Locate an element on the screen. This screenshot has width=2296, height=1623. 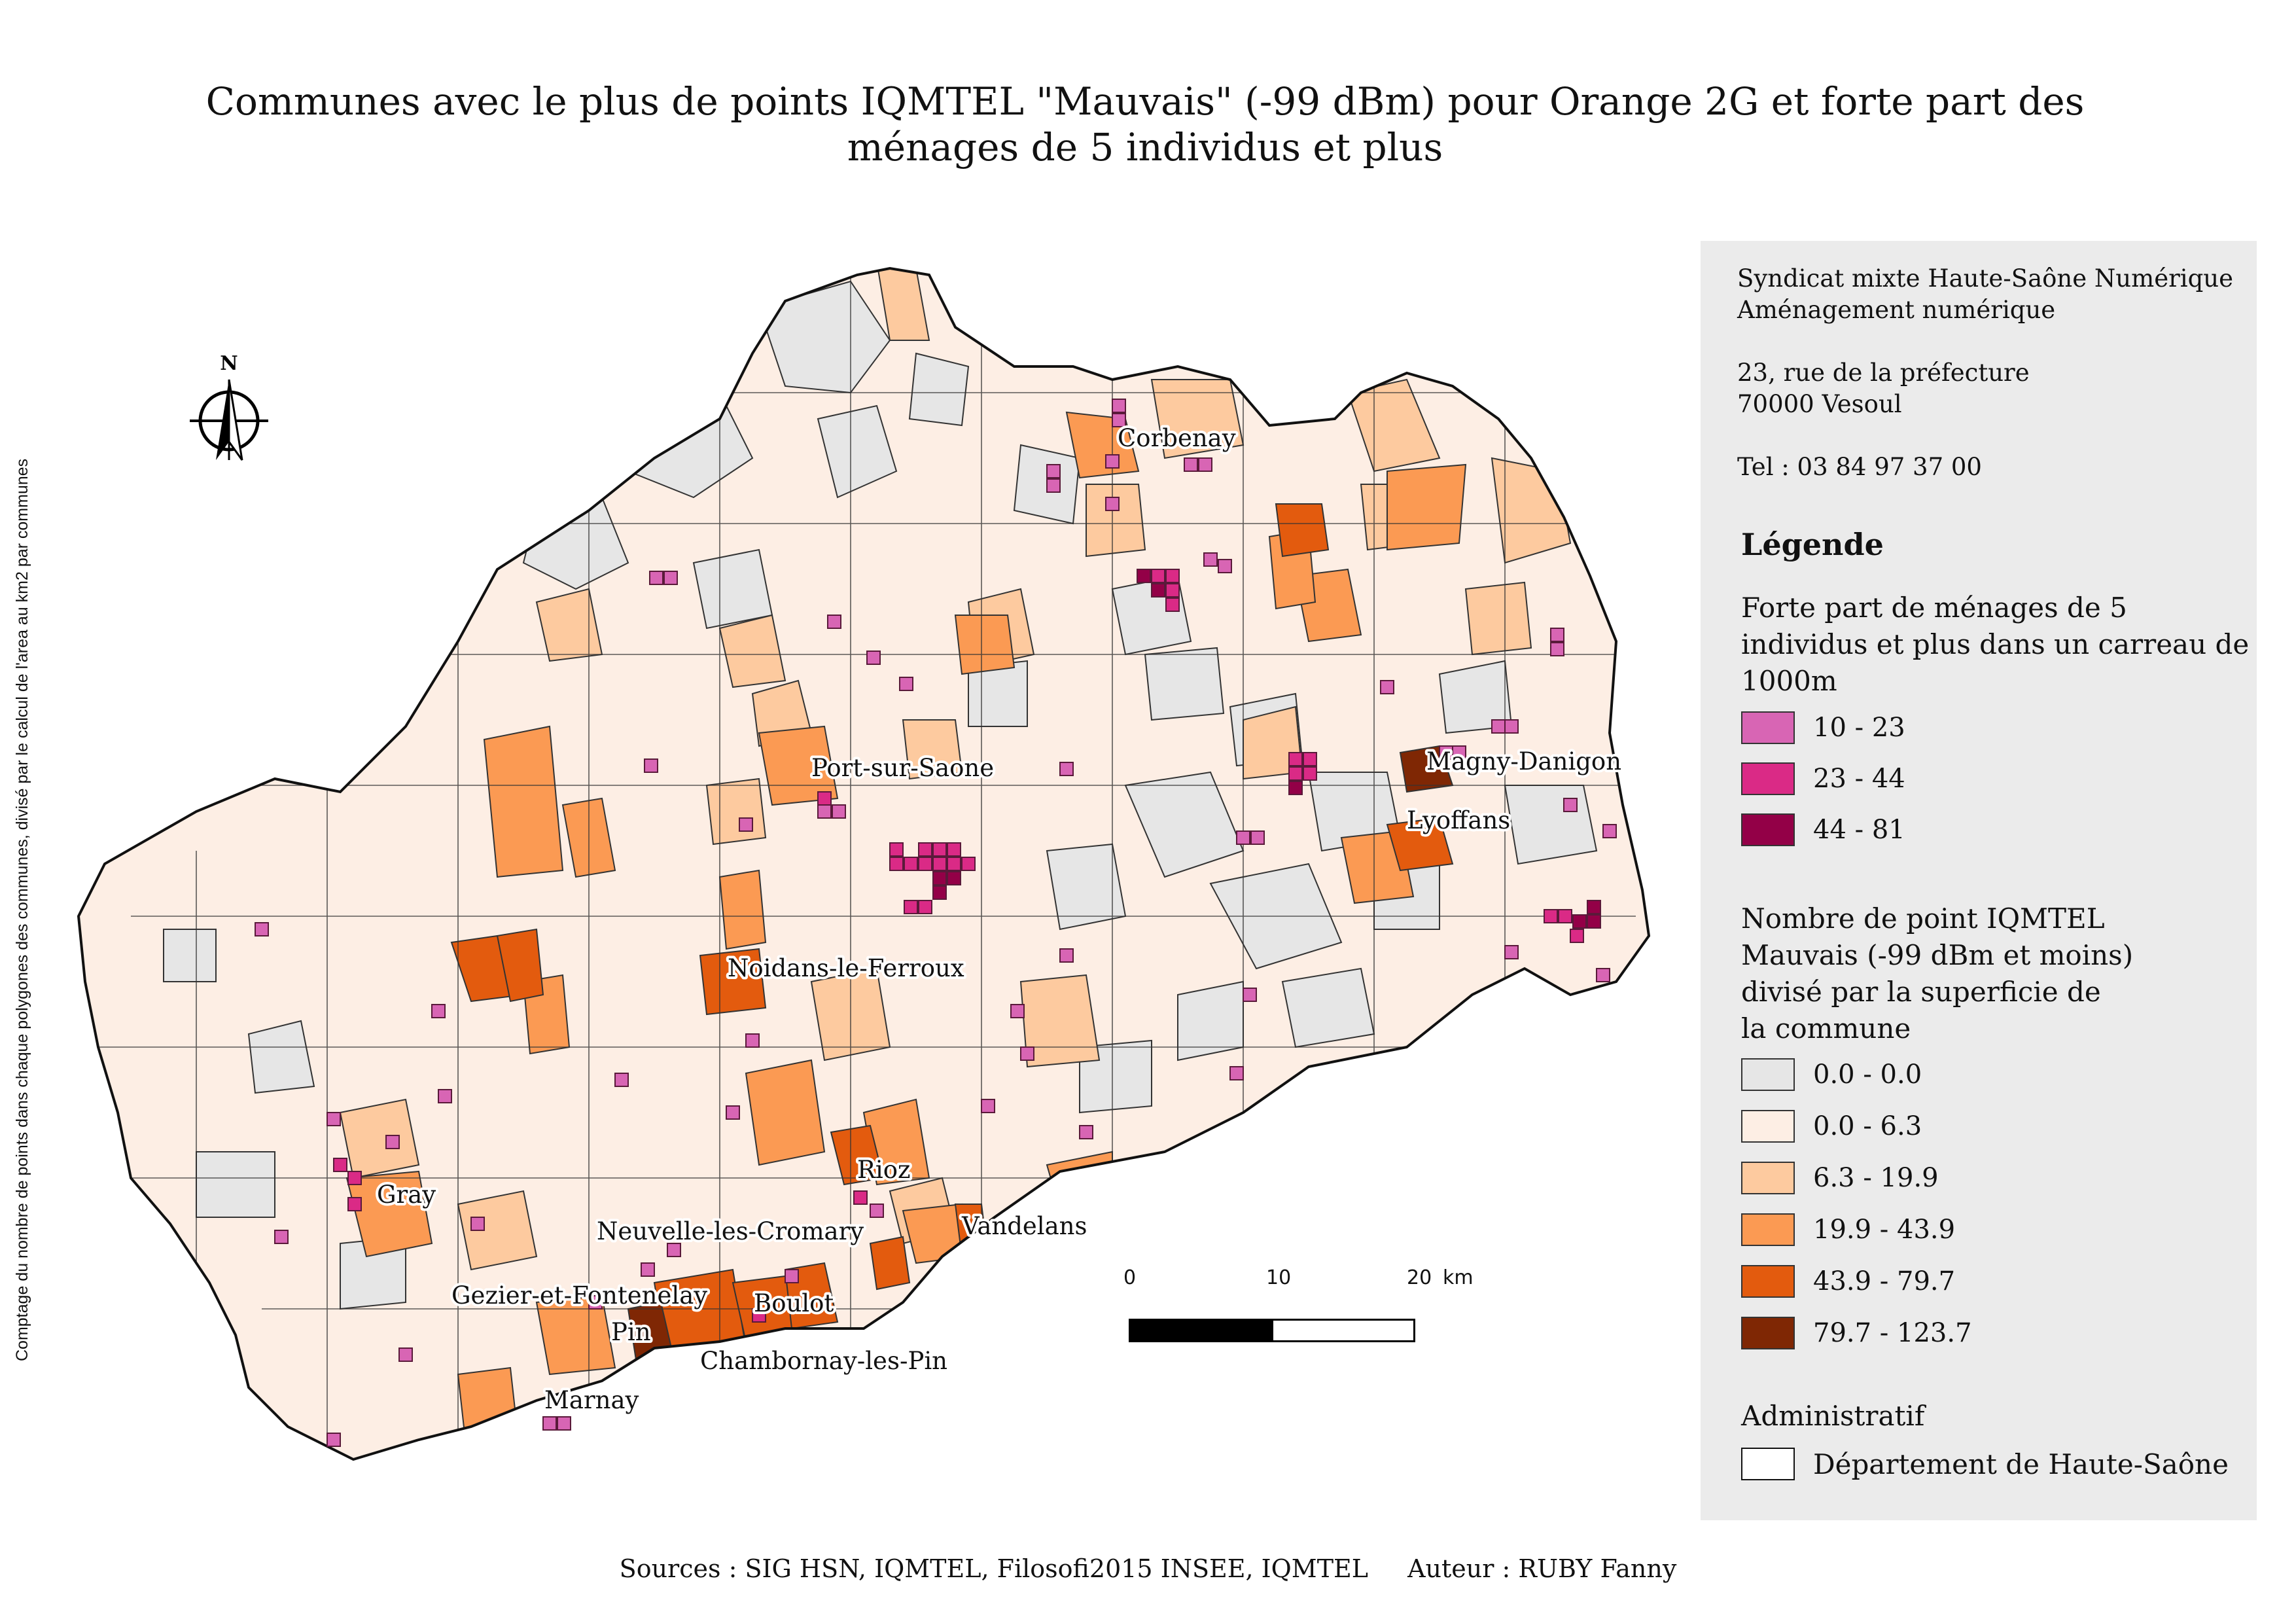
label-gezier: Gezier-et-Fontenelay is located at coordinates (579, 1295).